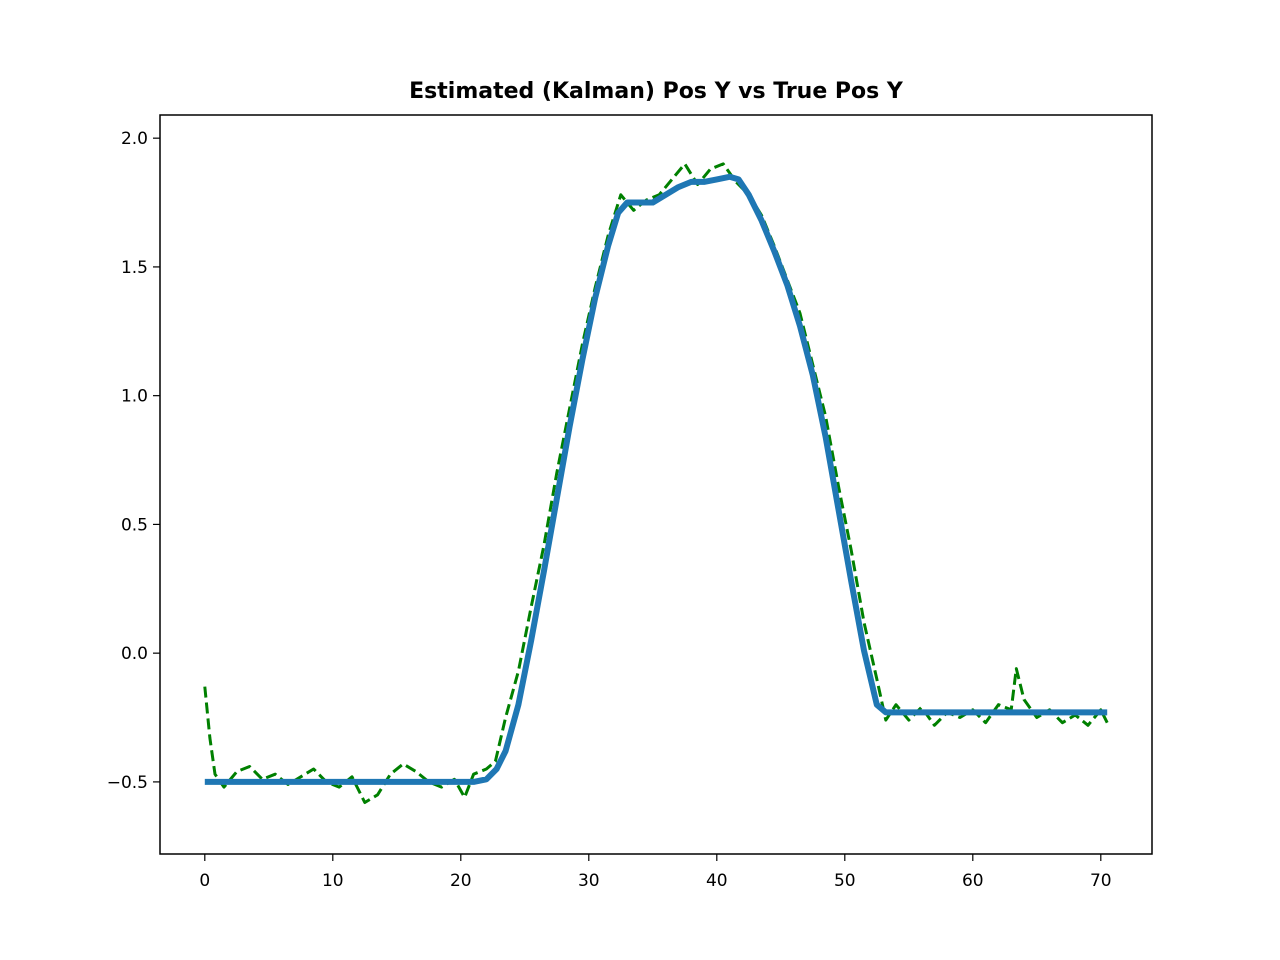 The height and width of the screenshot is (960, 1280). I want to click on chart-title: Estimated (Kalman) Pos Y vs True Pos Y, so click(656, 91).